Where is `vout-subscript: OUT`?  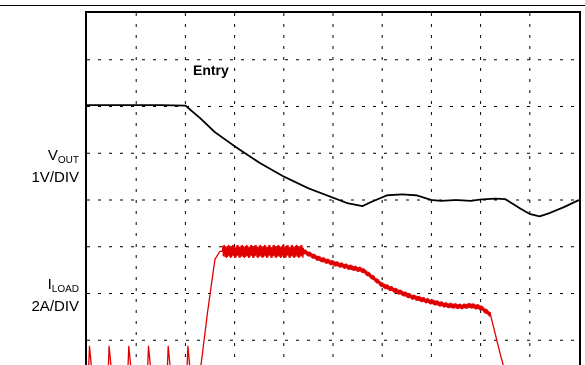
vout-subscript: OUT is located at coordinates (68, 160).